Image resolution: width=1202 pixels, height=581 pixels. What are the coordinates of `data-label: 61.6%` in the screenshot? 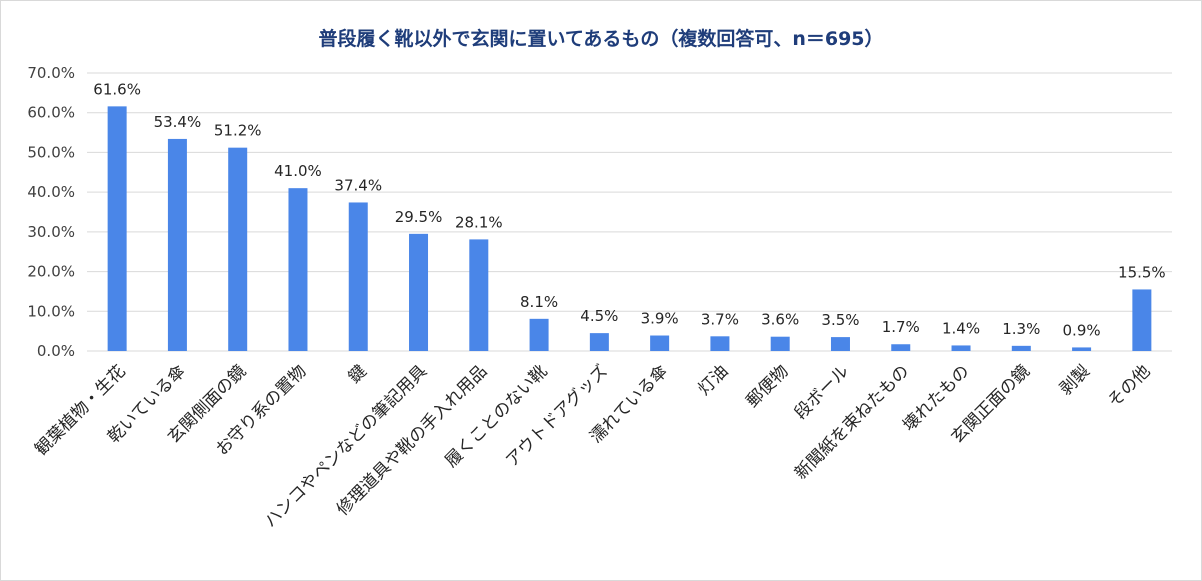 It's located at (117, 89).